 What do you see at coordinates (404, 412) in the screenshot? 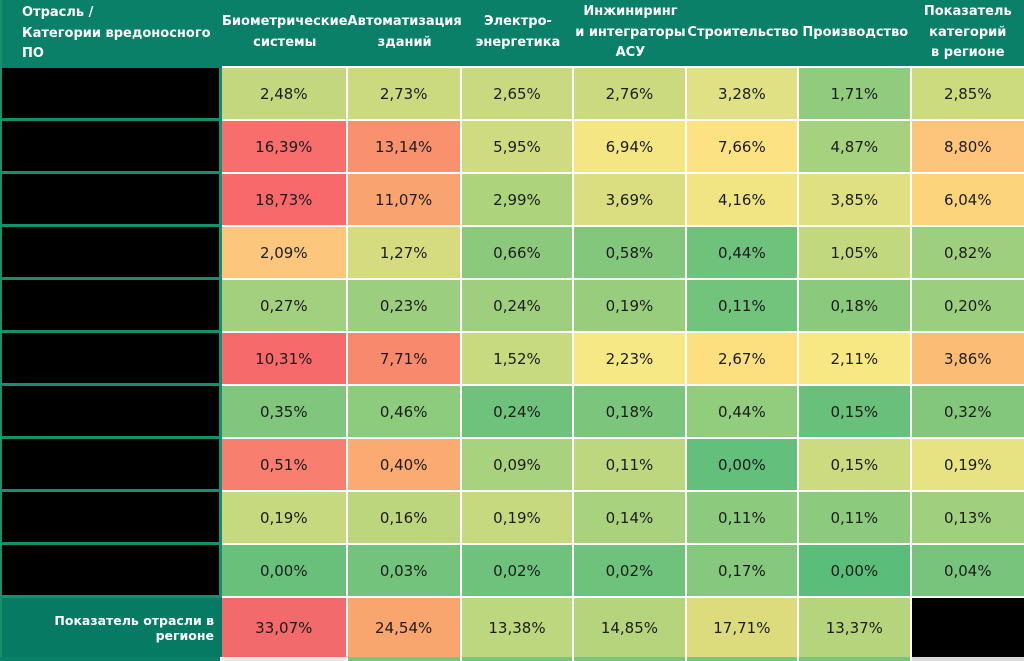
I see `data-cell: 0,46%` at bounding box center [404, 412].